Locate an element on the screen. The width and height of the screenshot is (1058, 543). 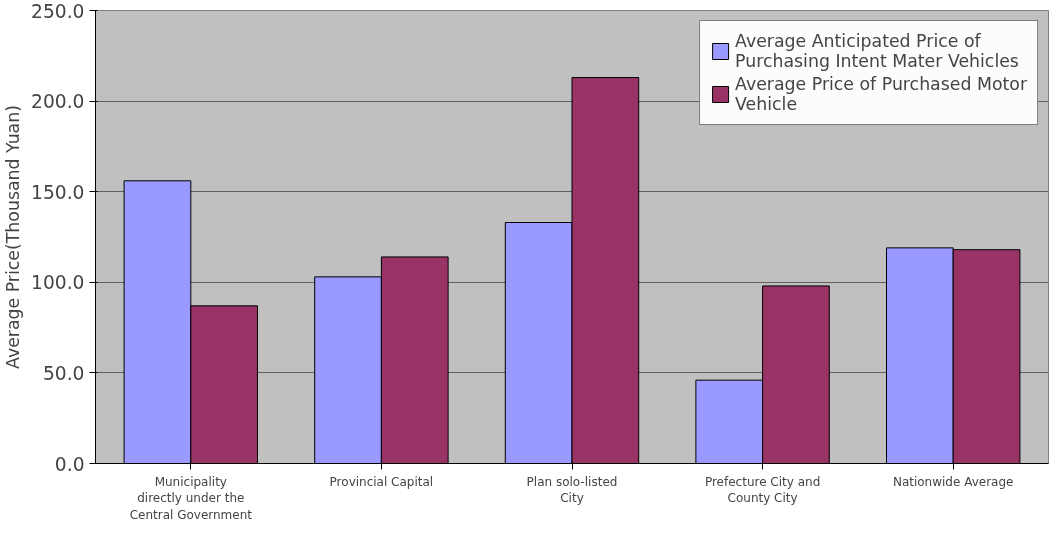
x-tick-label: Prefecture City and County City is located at coordinates (762, 490).